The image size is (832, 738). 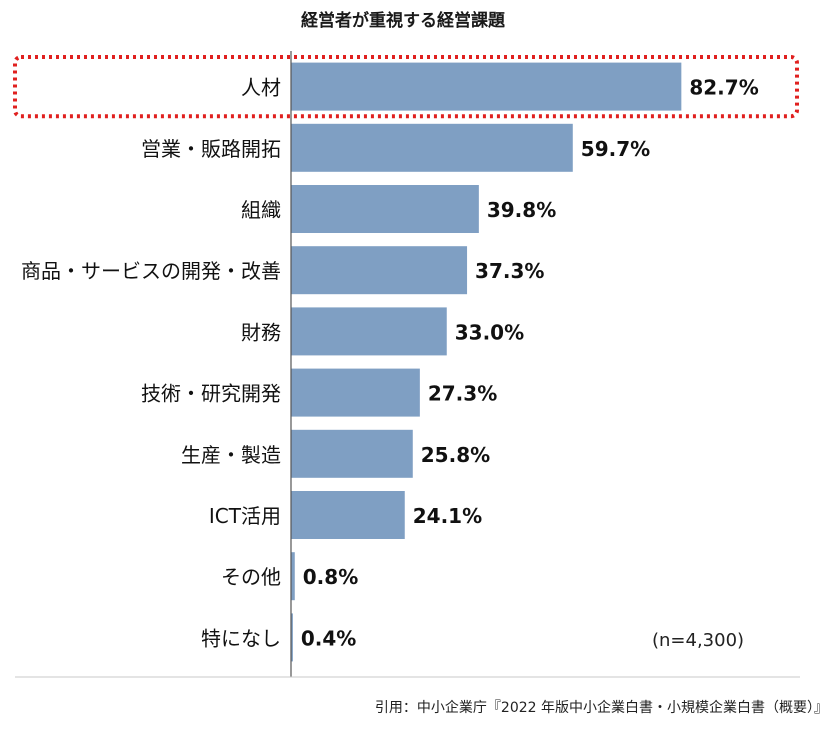 I want to click on category-label: 財務, so click(x=261, y=332).